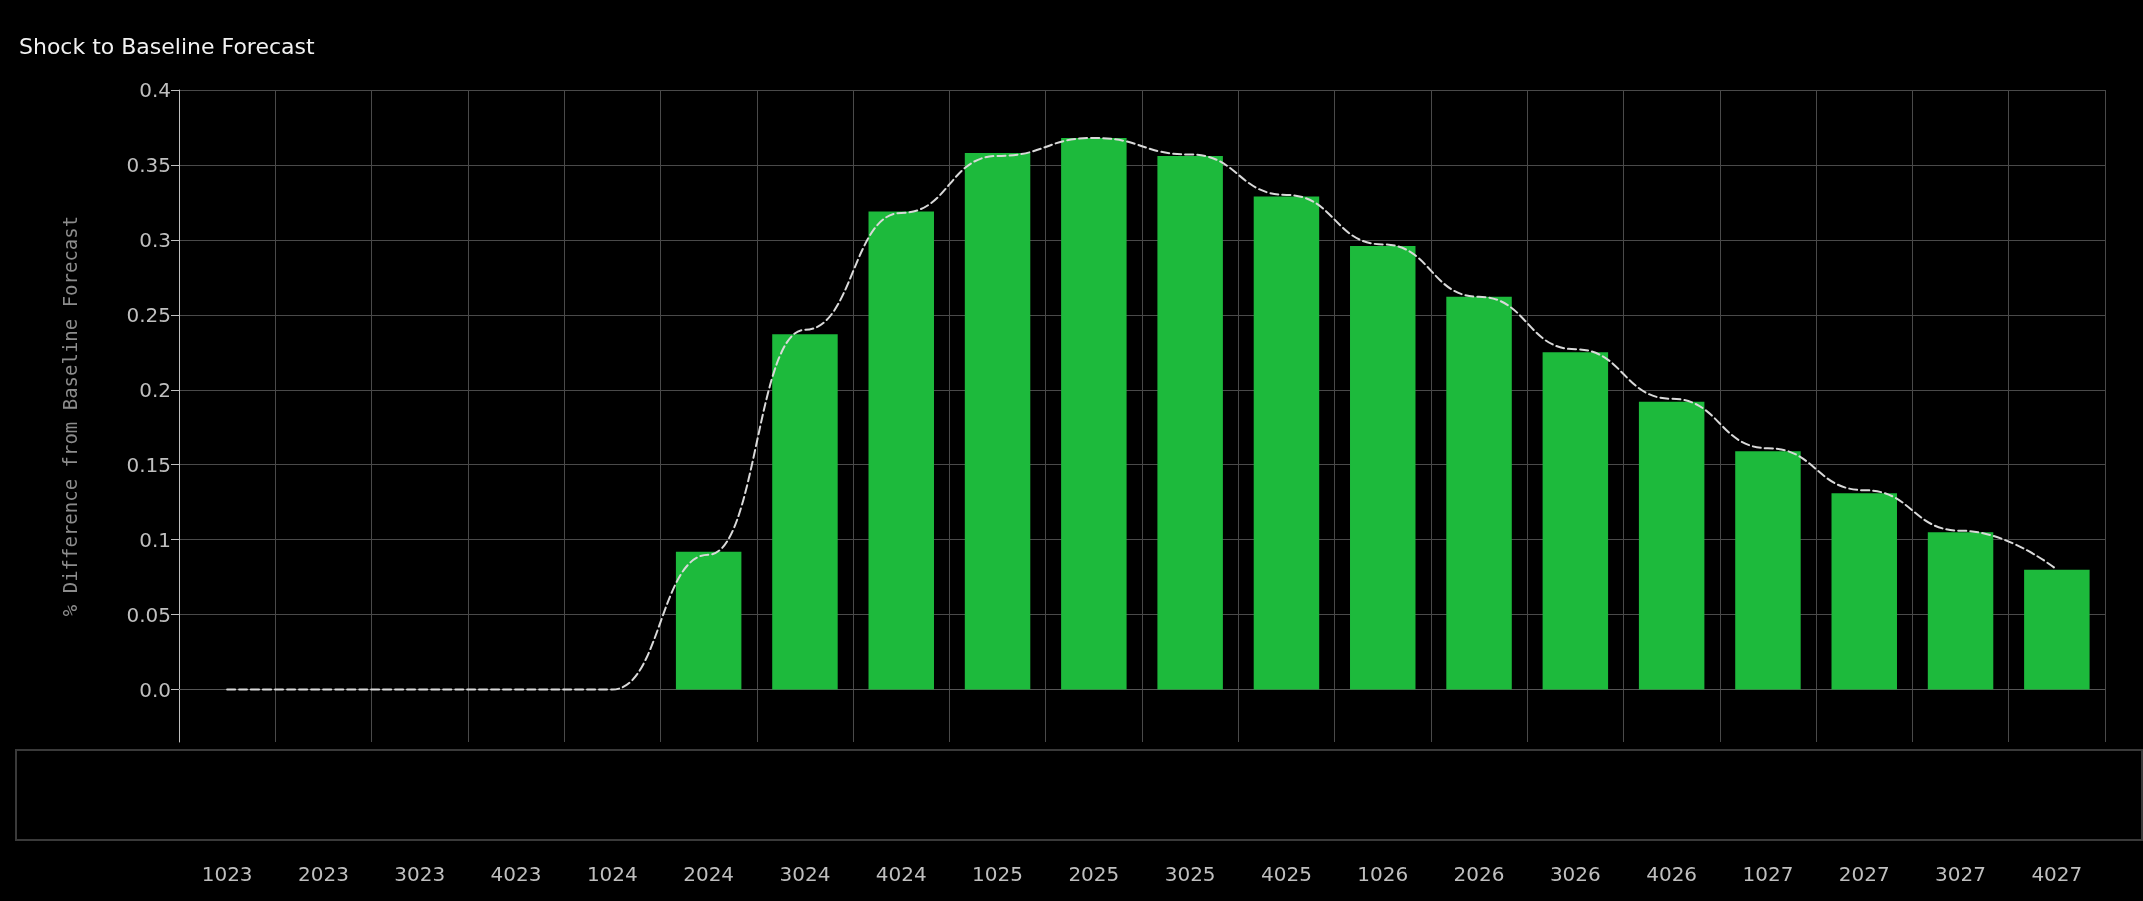 The width and height of the screenshot is (2143, 901). I want to click on chart-title: Shock to Baseline Forecast, so click(167, 46).